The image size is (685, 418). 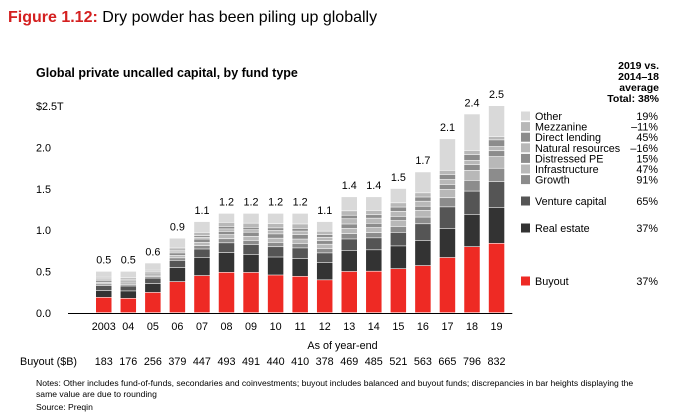 What do you see at coordinates (447, 327) in the screenshot?
I see `x-tick-label: 17` at bounding box center [447, 327].